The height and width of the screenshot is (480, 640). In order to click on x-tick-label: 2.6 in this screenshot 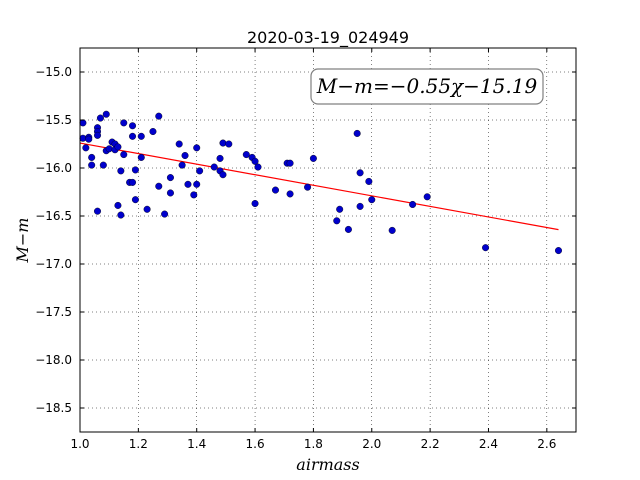, I will do `click(546, 444)`.